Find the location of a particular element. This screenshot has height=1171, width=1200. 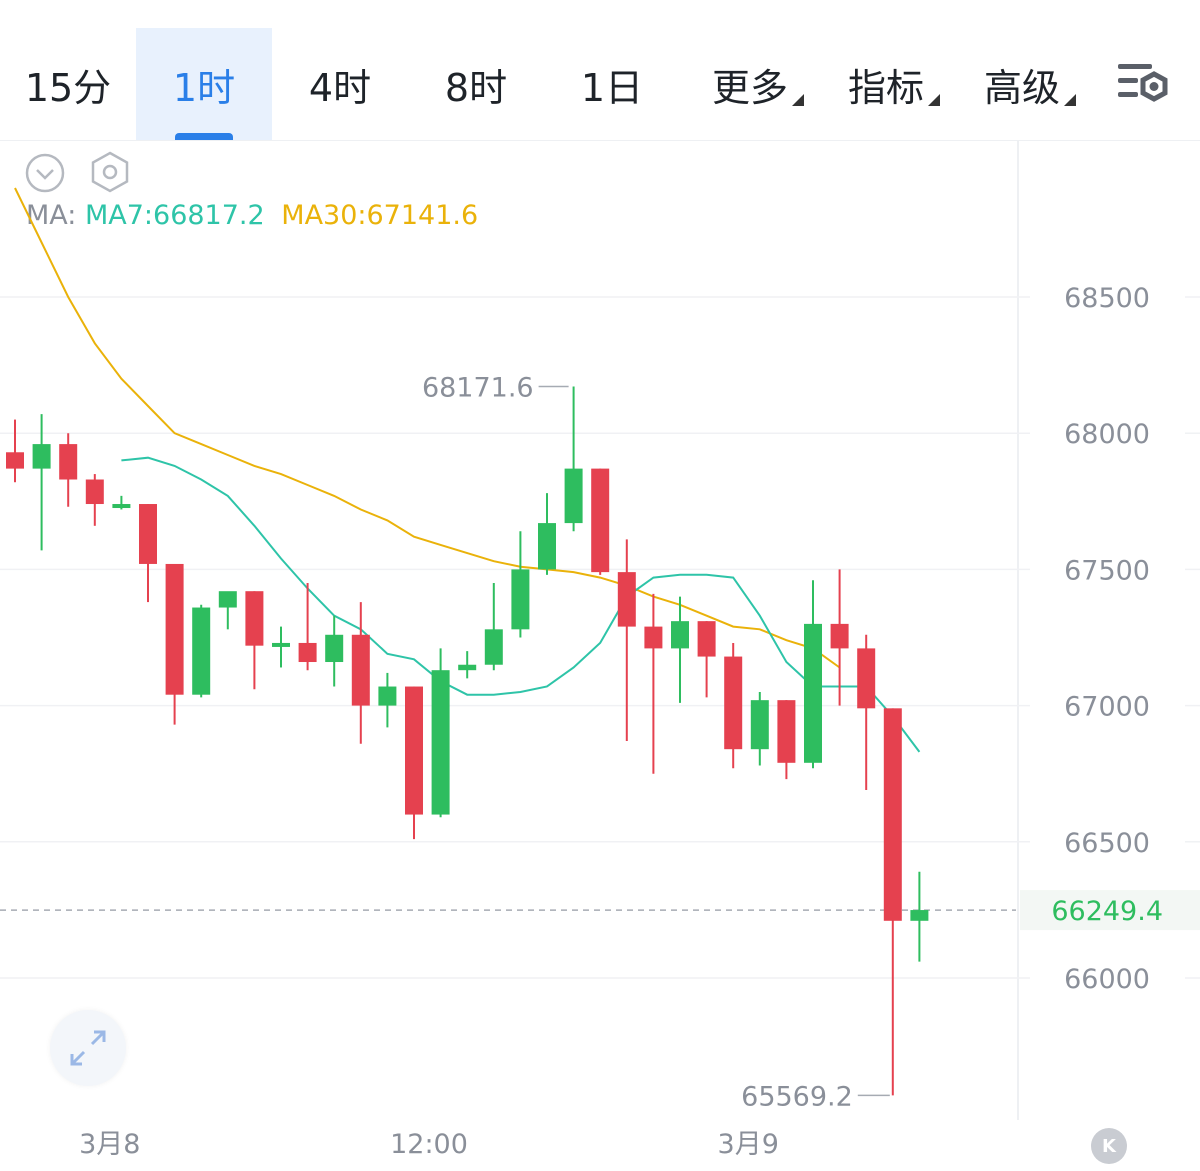

y-axis-tick-label: 67000 is located at coordinates (1107, 707).